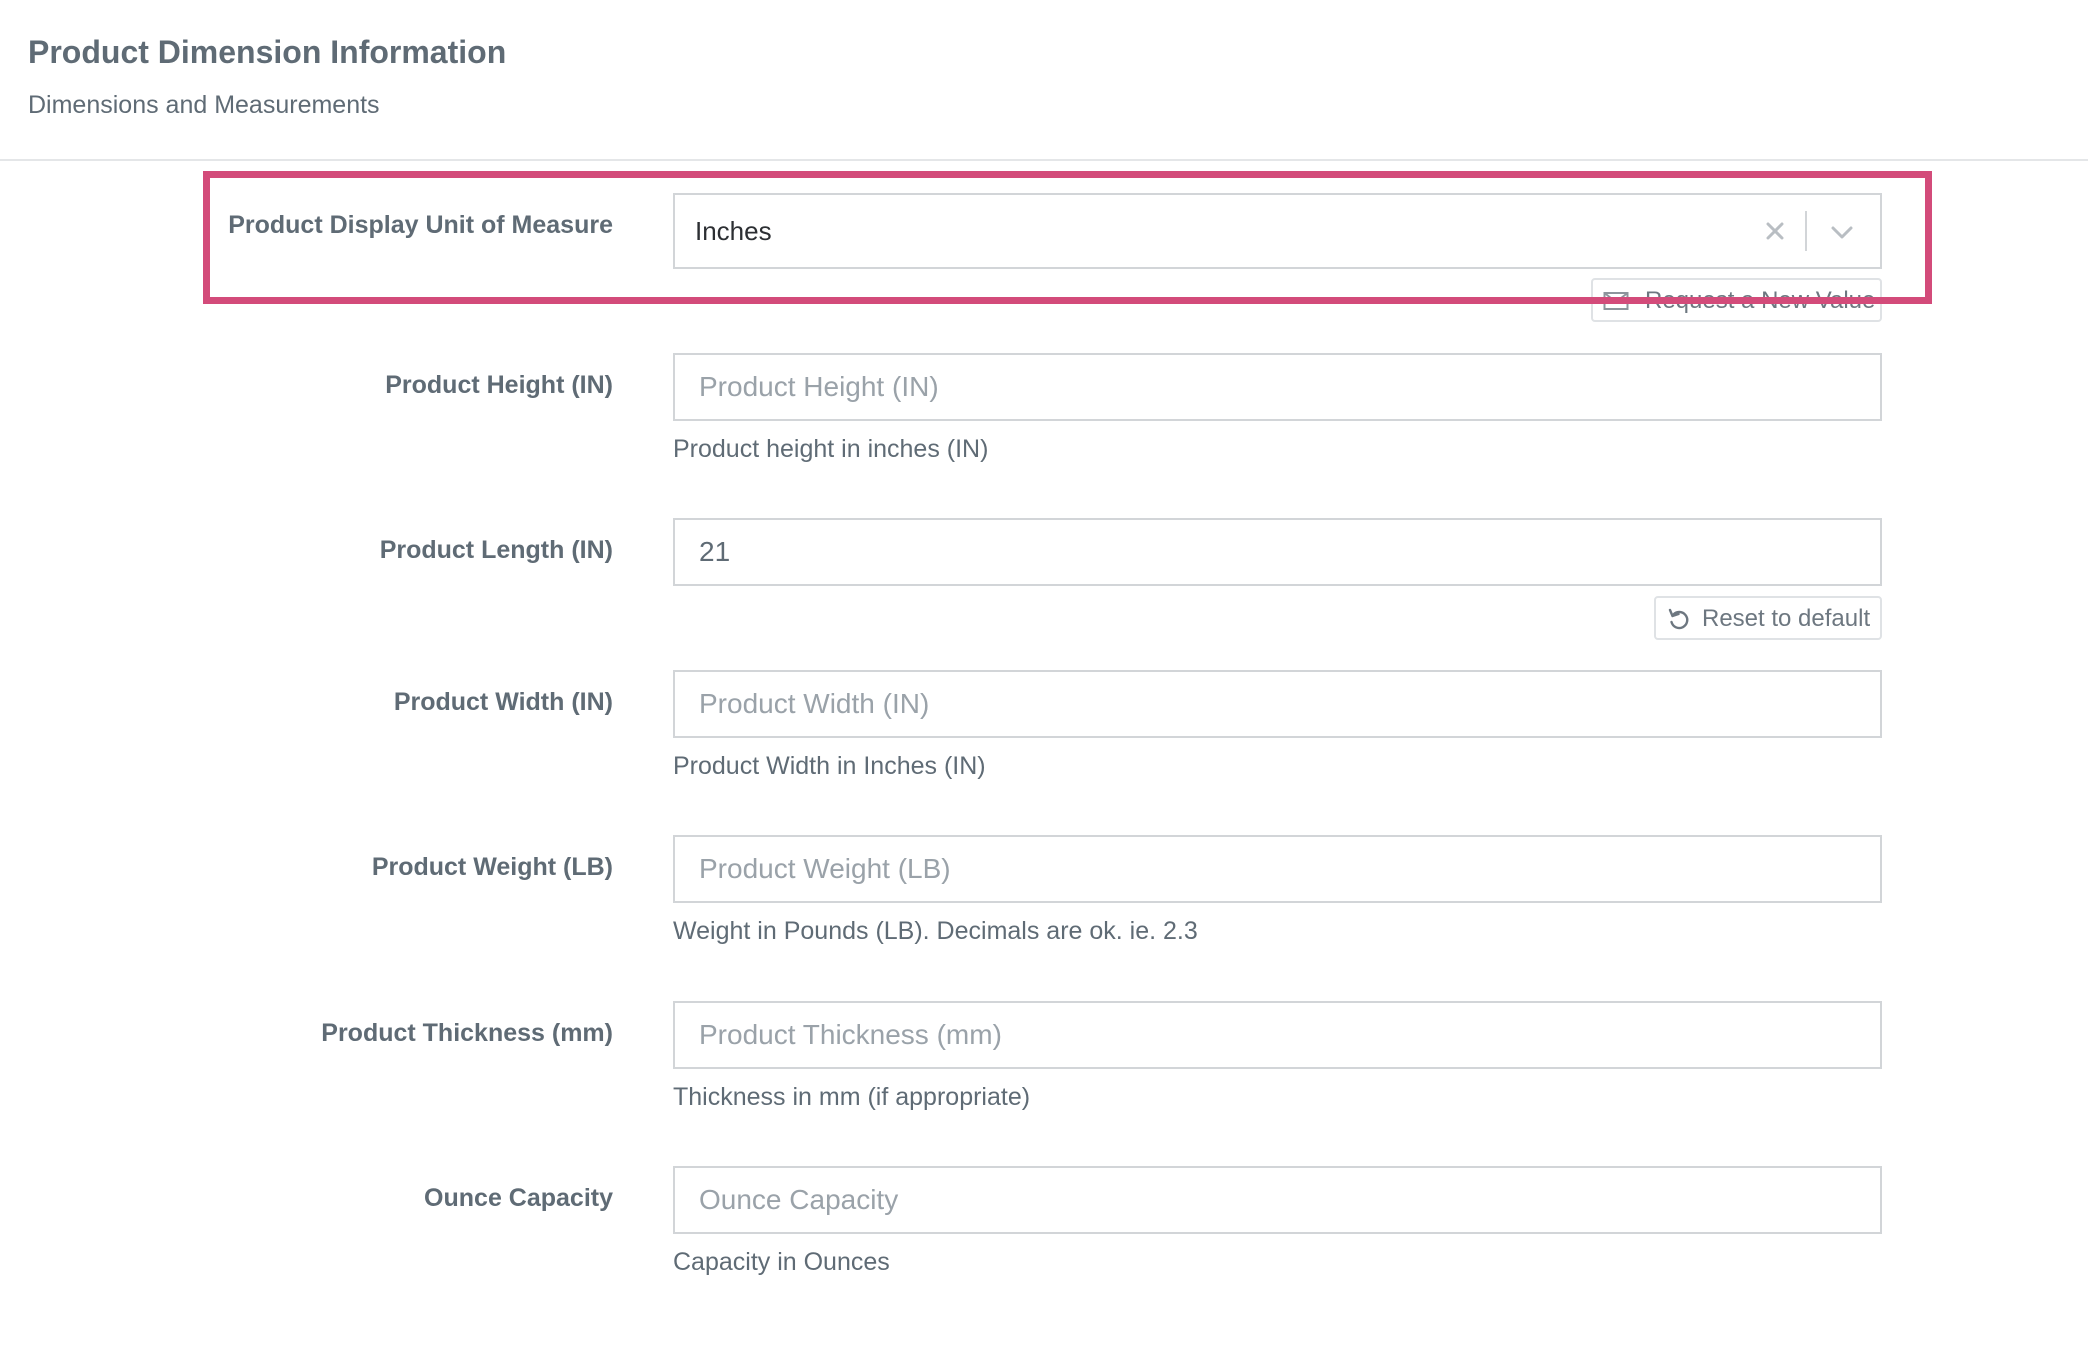 This screenshot has height=1352, width=2088. I want to click on page-title: Product Dimension Information, so click(267, 52).